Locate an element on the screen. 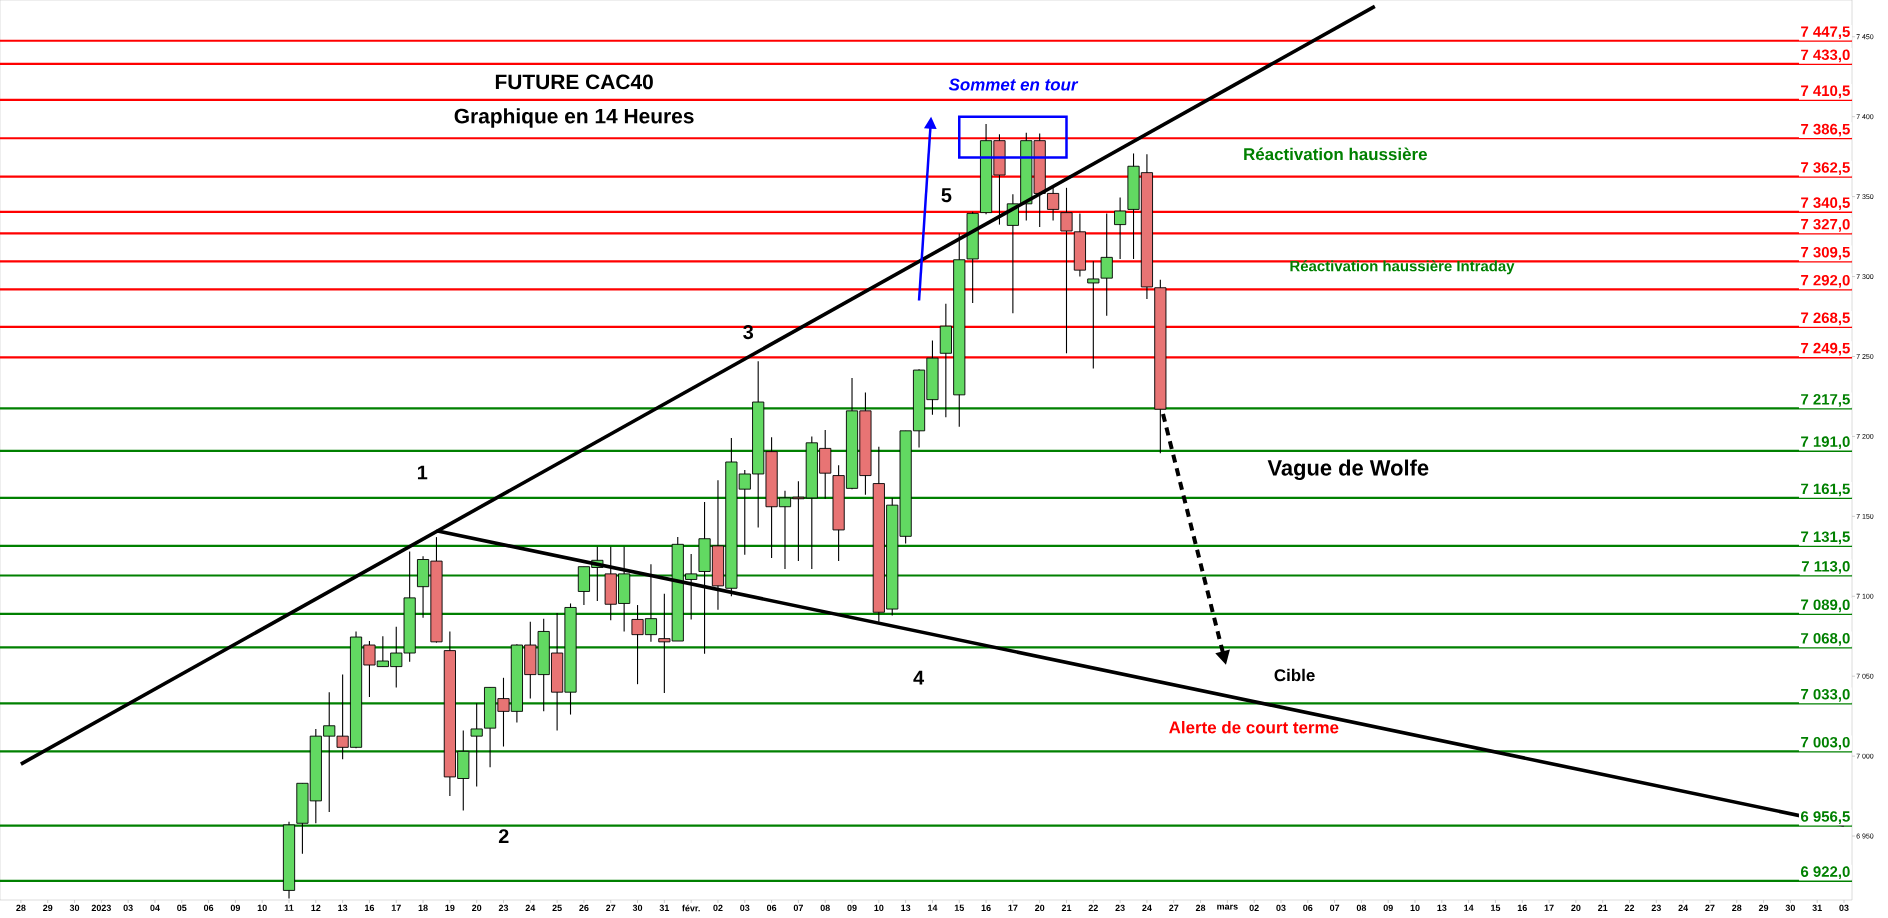  ref-line-label: 7 068,0 is located at coordinates (1825, 639).